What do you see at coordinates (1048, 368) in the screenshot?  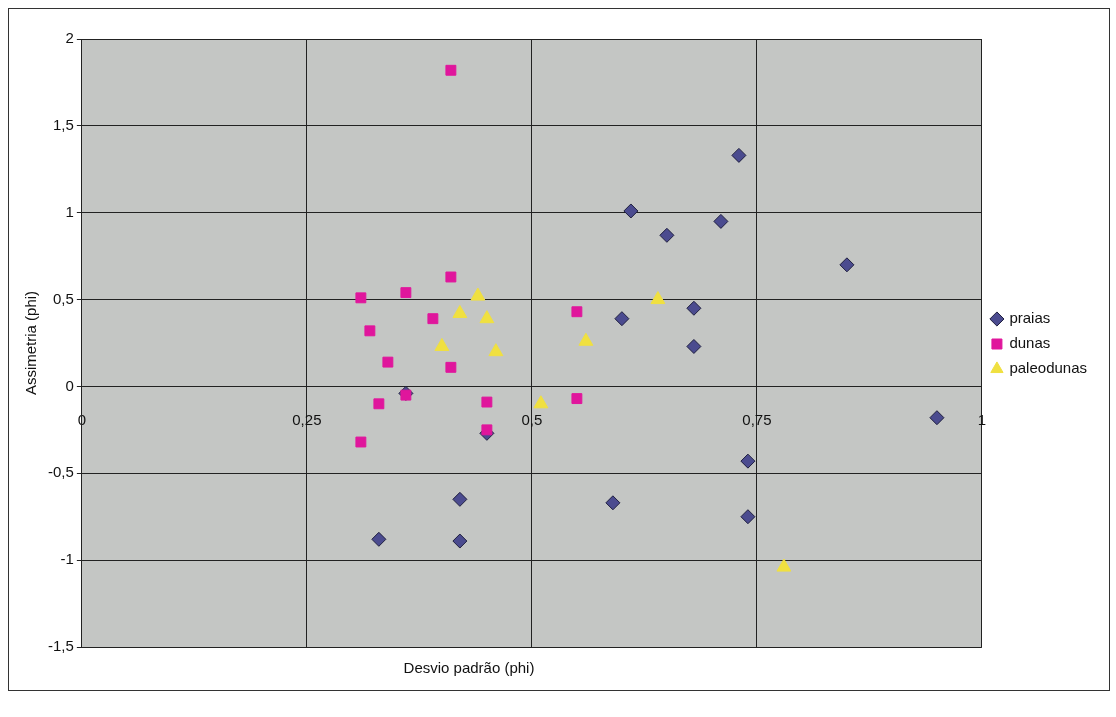 I see `legend-label: paleodunas` at bounding box center [1048, 368].